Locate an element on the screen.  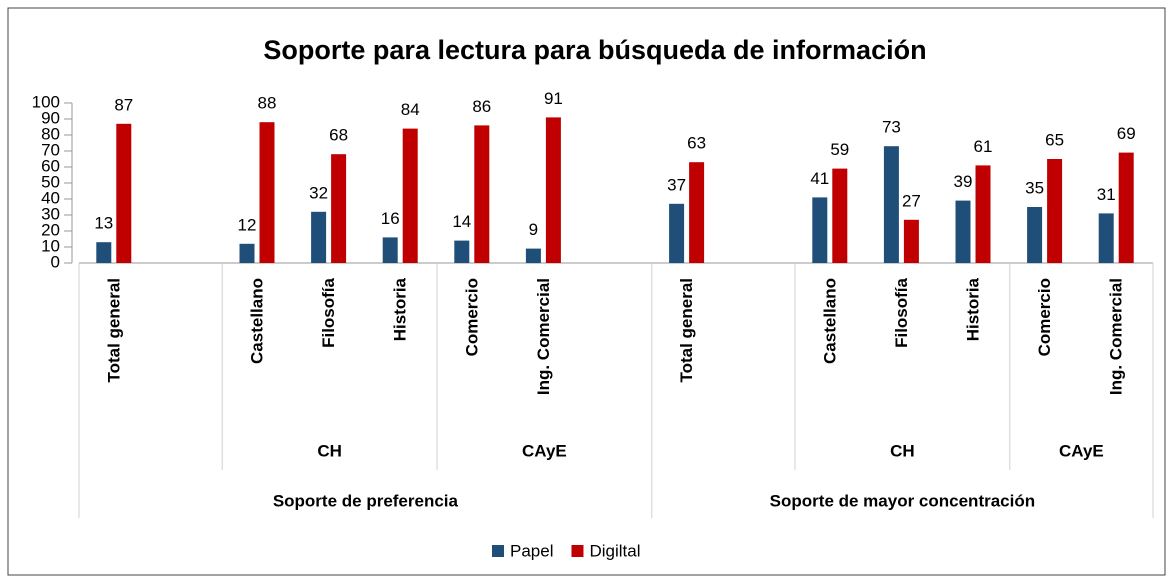
legend-label: Digiltal is located at coordinates (614, 550).